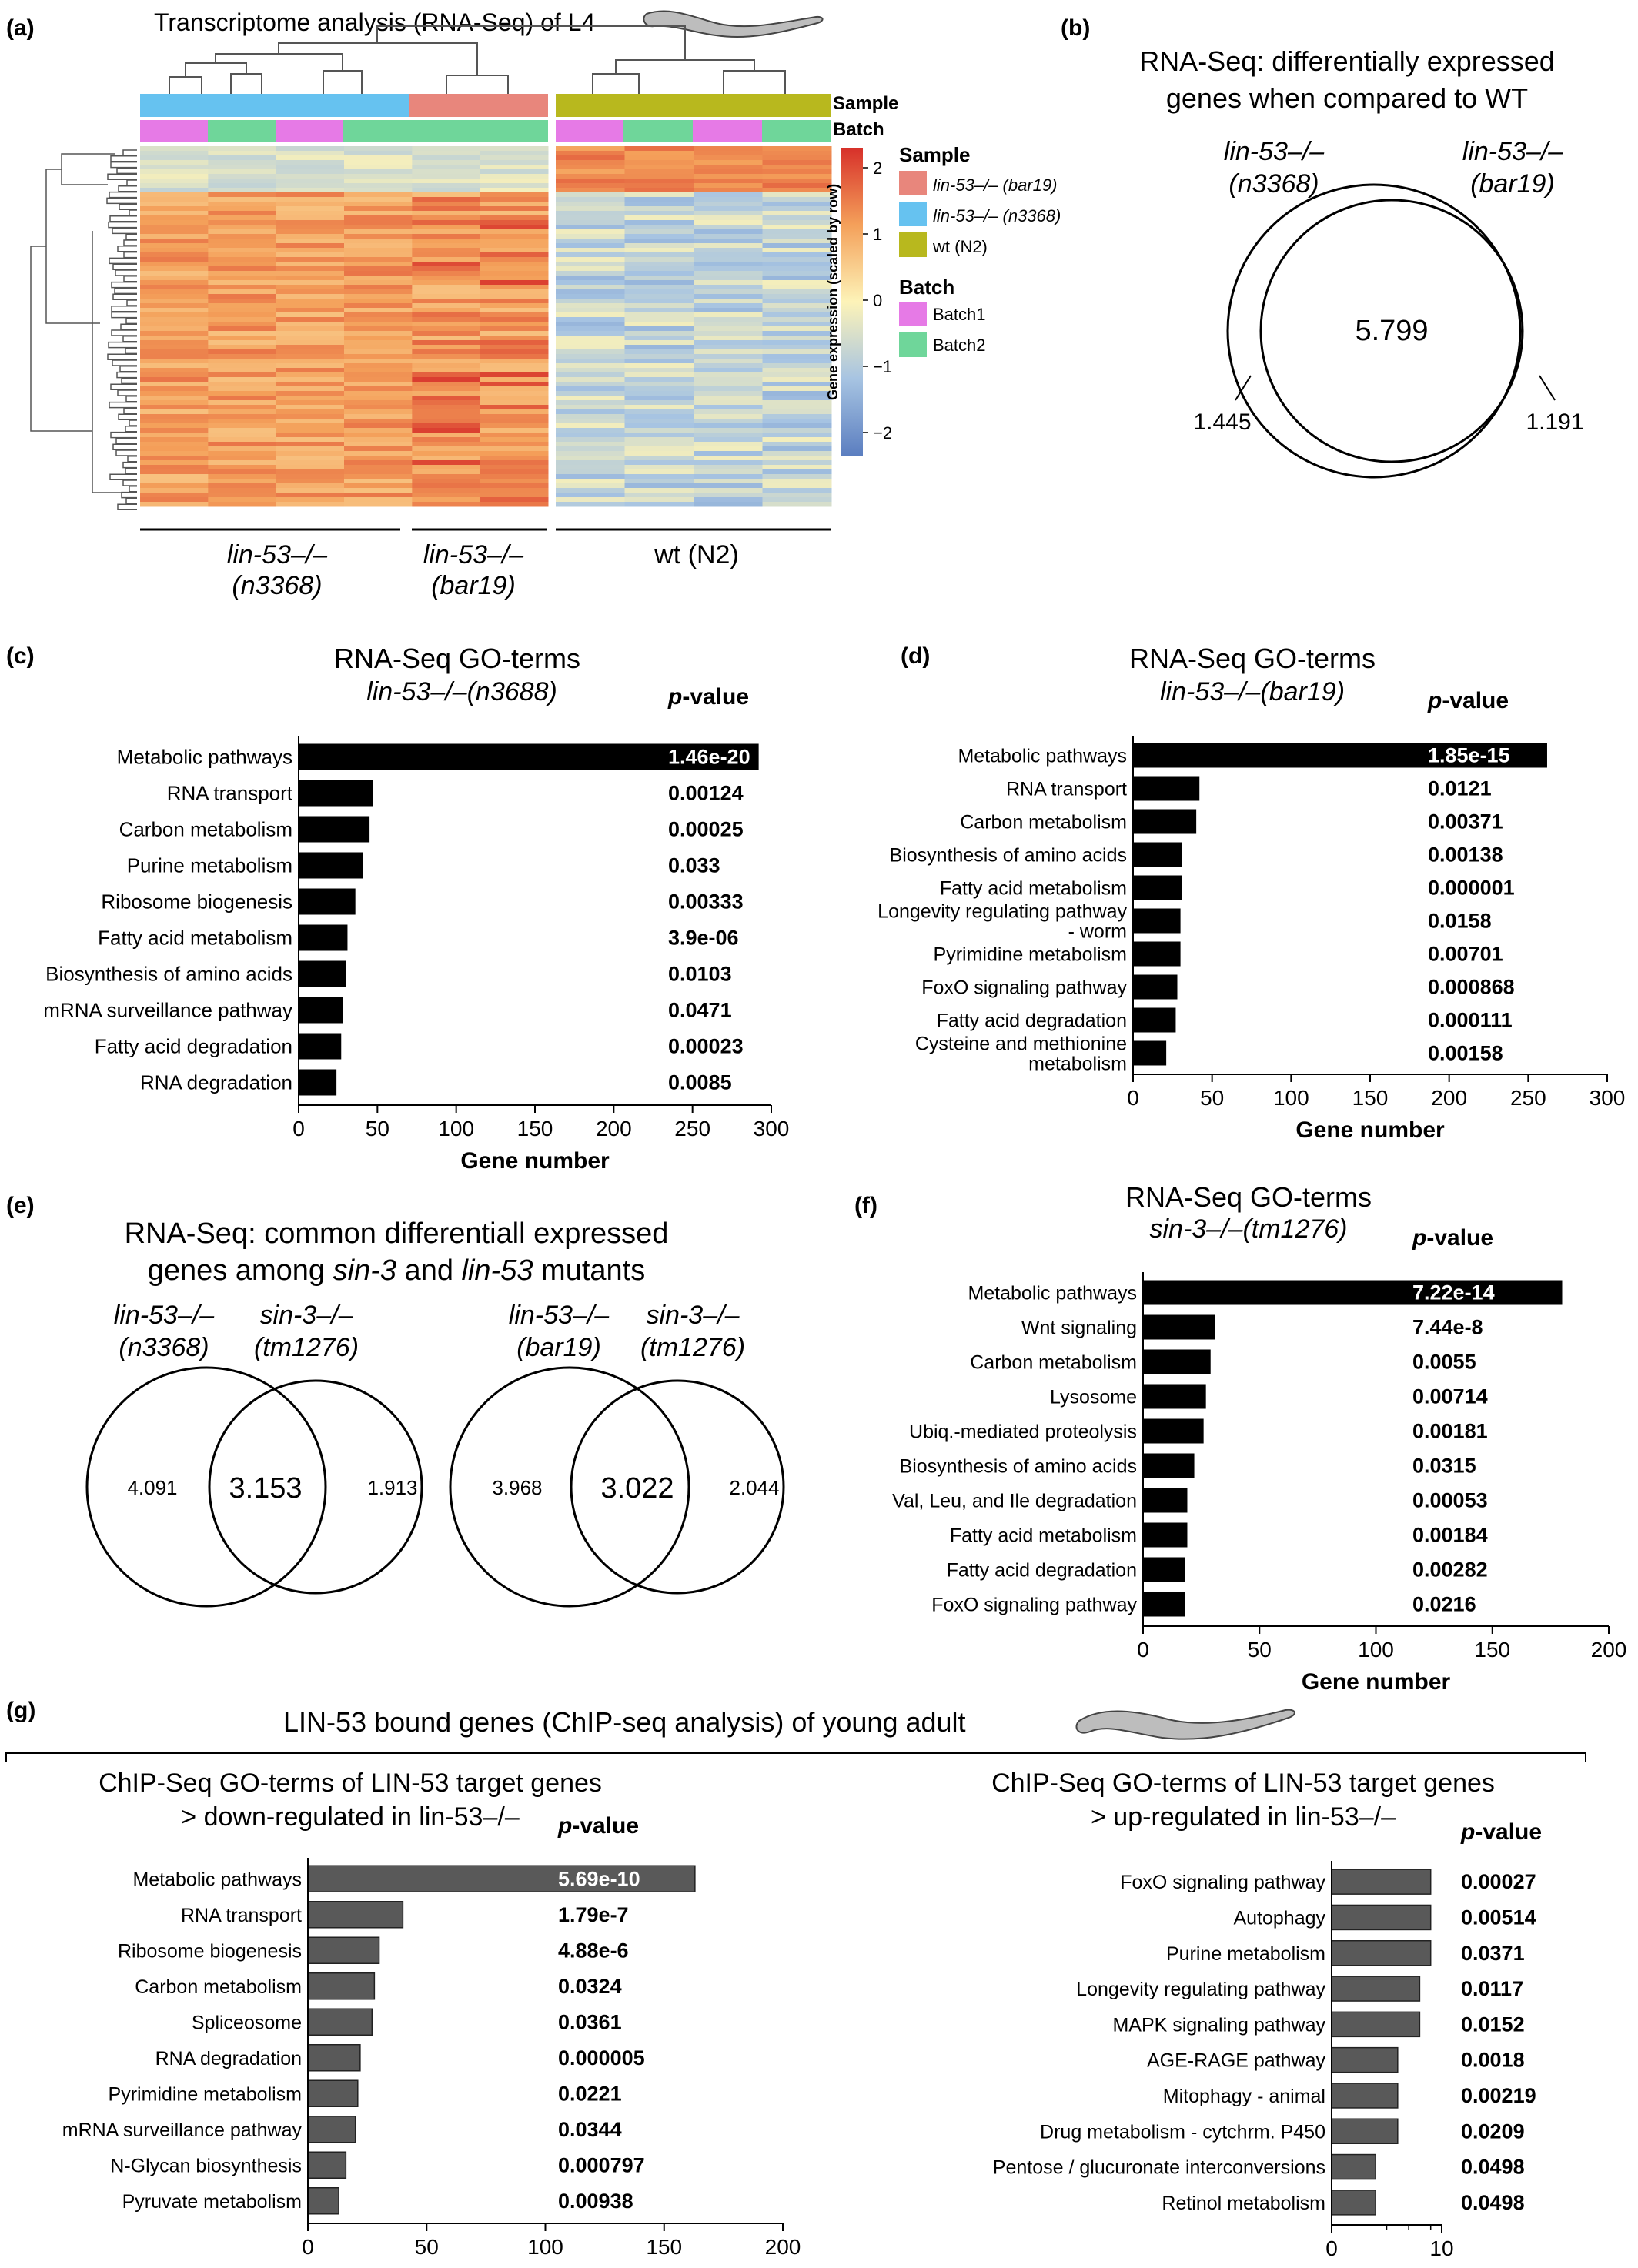 The height and width of the screenshot is (2268, 1638). What do you see at coordinates (595, 2201) in the screenshot?
I see `pvalue-label: 0.00938` at bounding box center [595, 2201].